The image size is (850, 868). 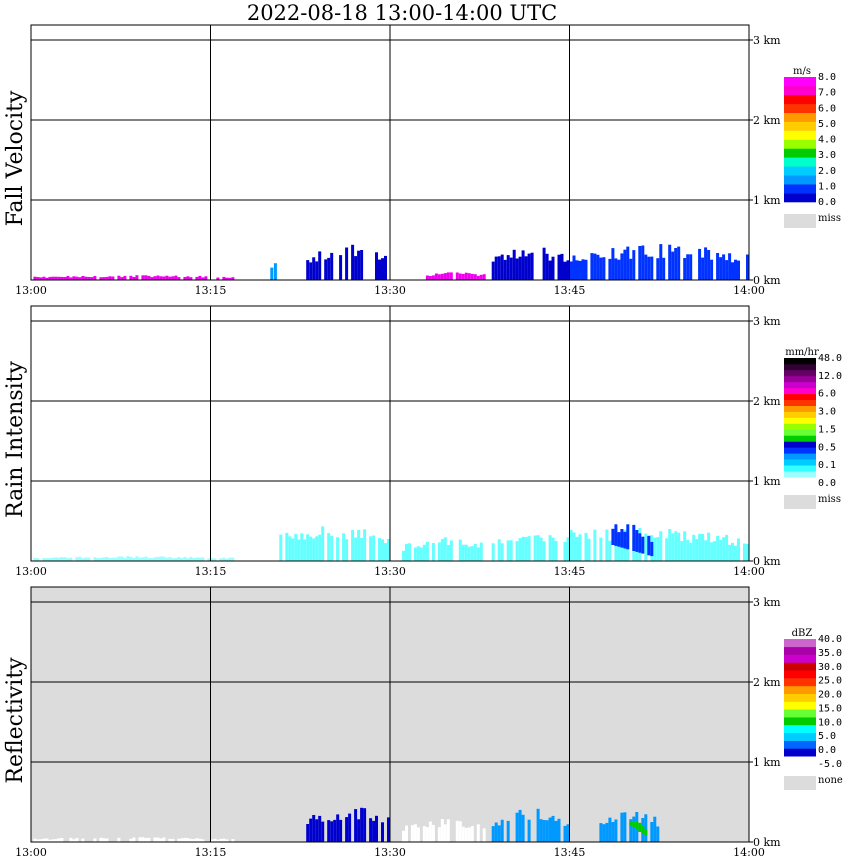 I want to click on time-tick-label: 13:00, so click(x=31, y=571).